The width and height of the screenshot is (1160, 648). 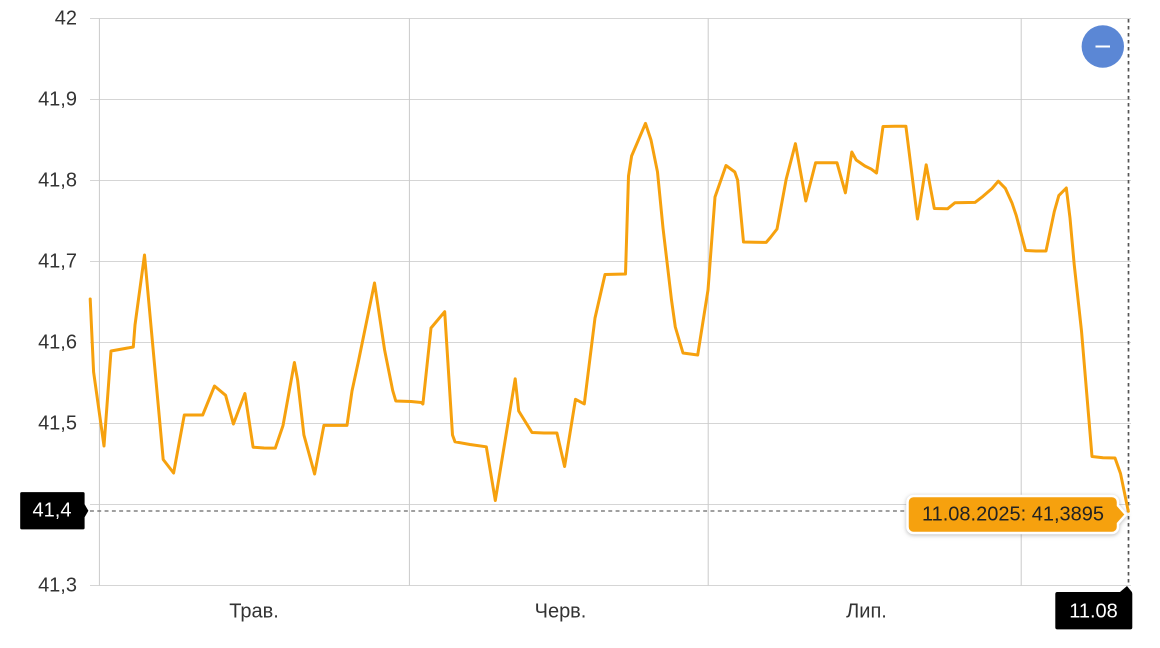 I want to click on svg-text: 41,7, so click(x=57, y=262).